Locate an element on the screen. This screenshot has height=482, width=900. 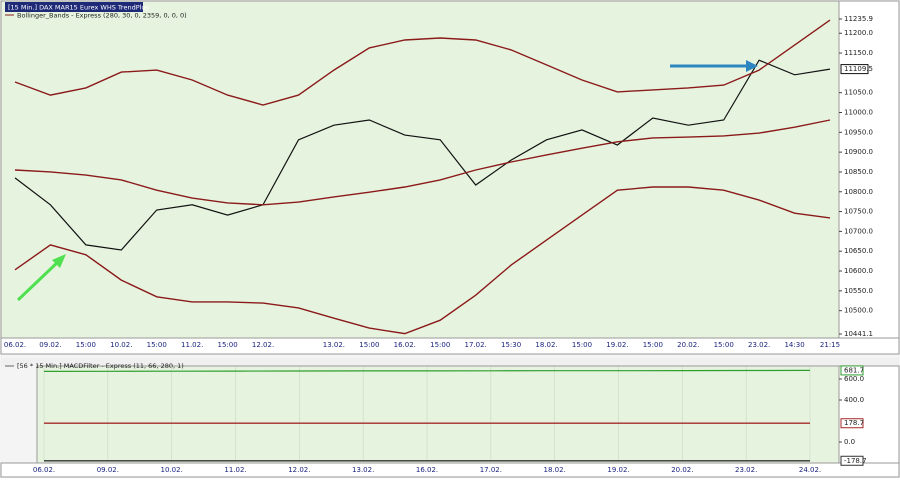
y-tick-label: 11050.0 is located at coordinates (858, 93).